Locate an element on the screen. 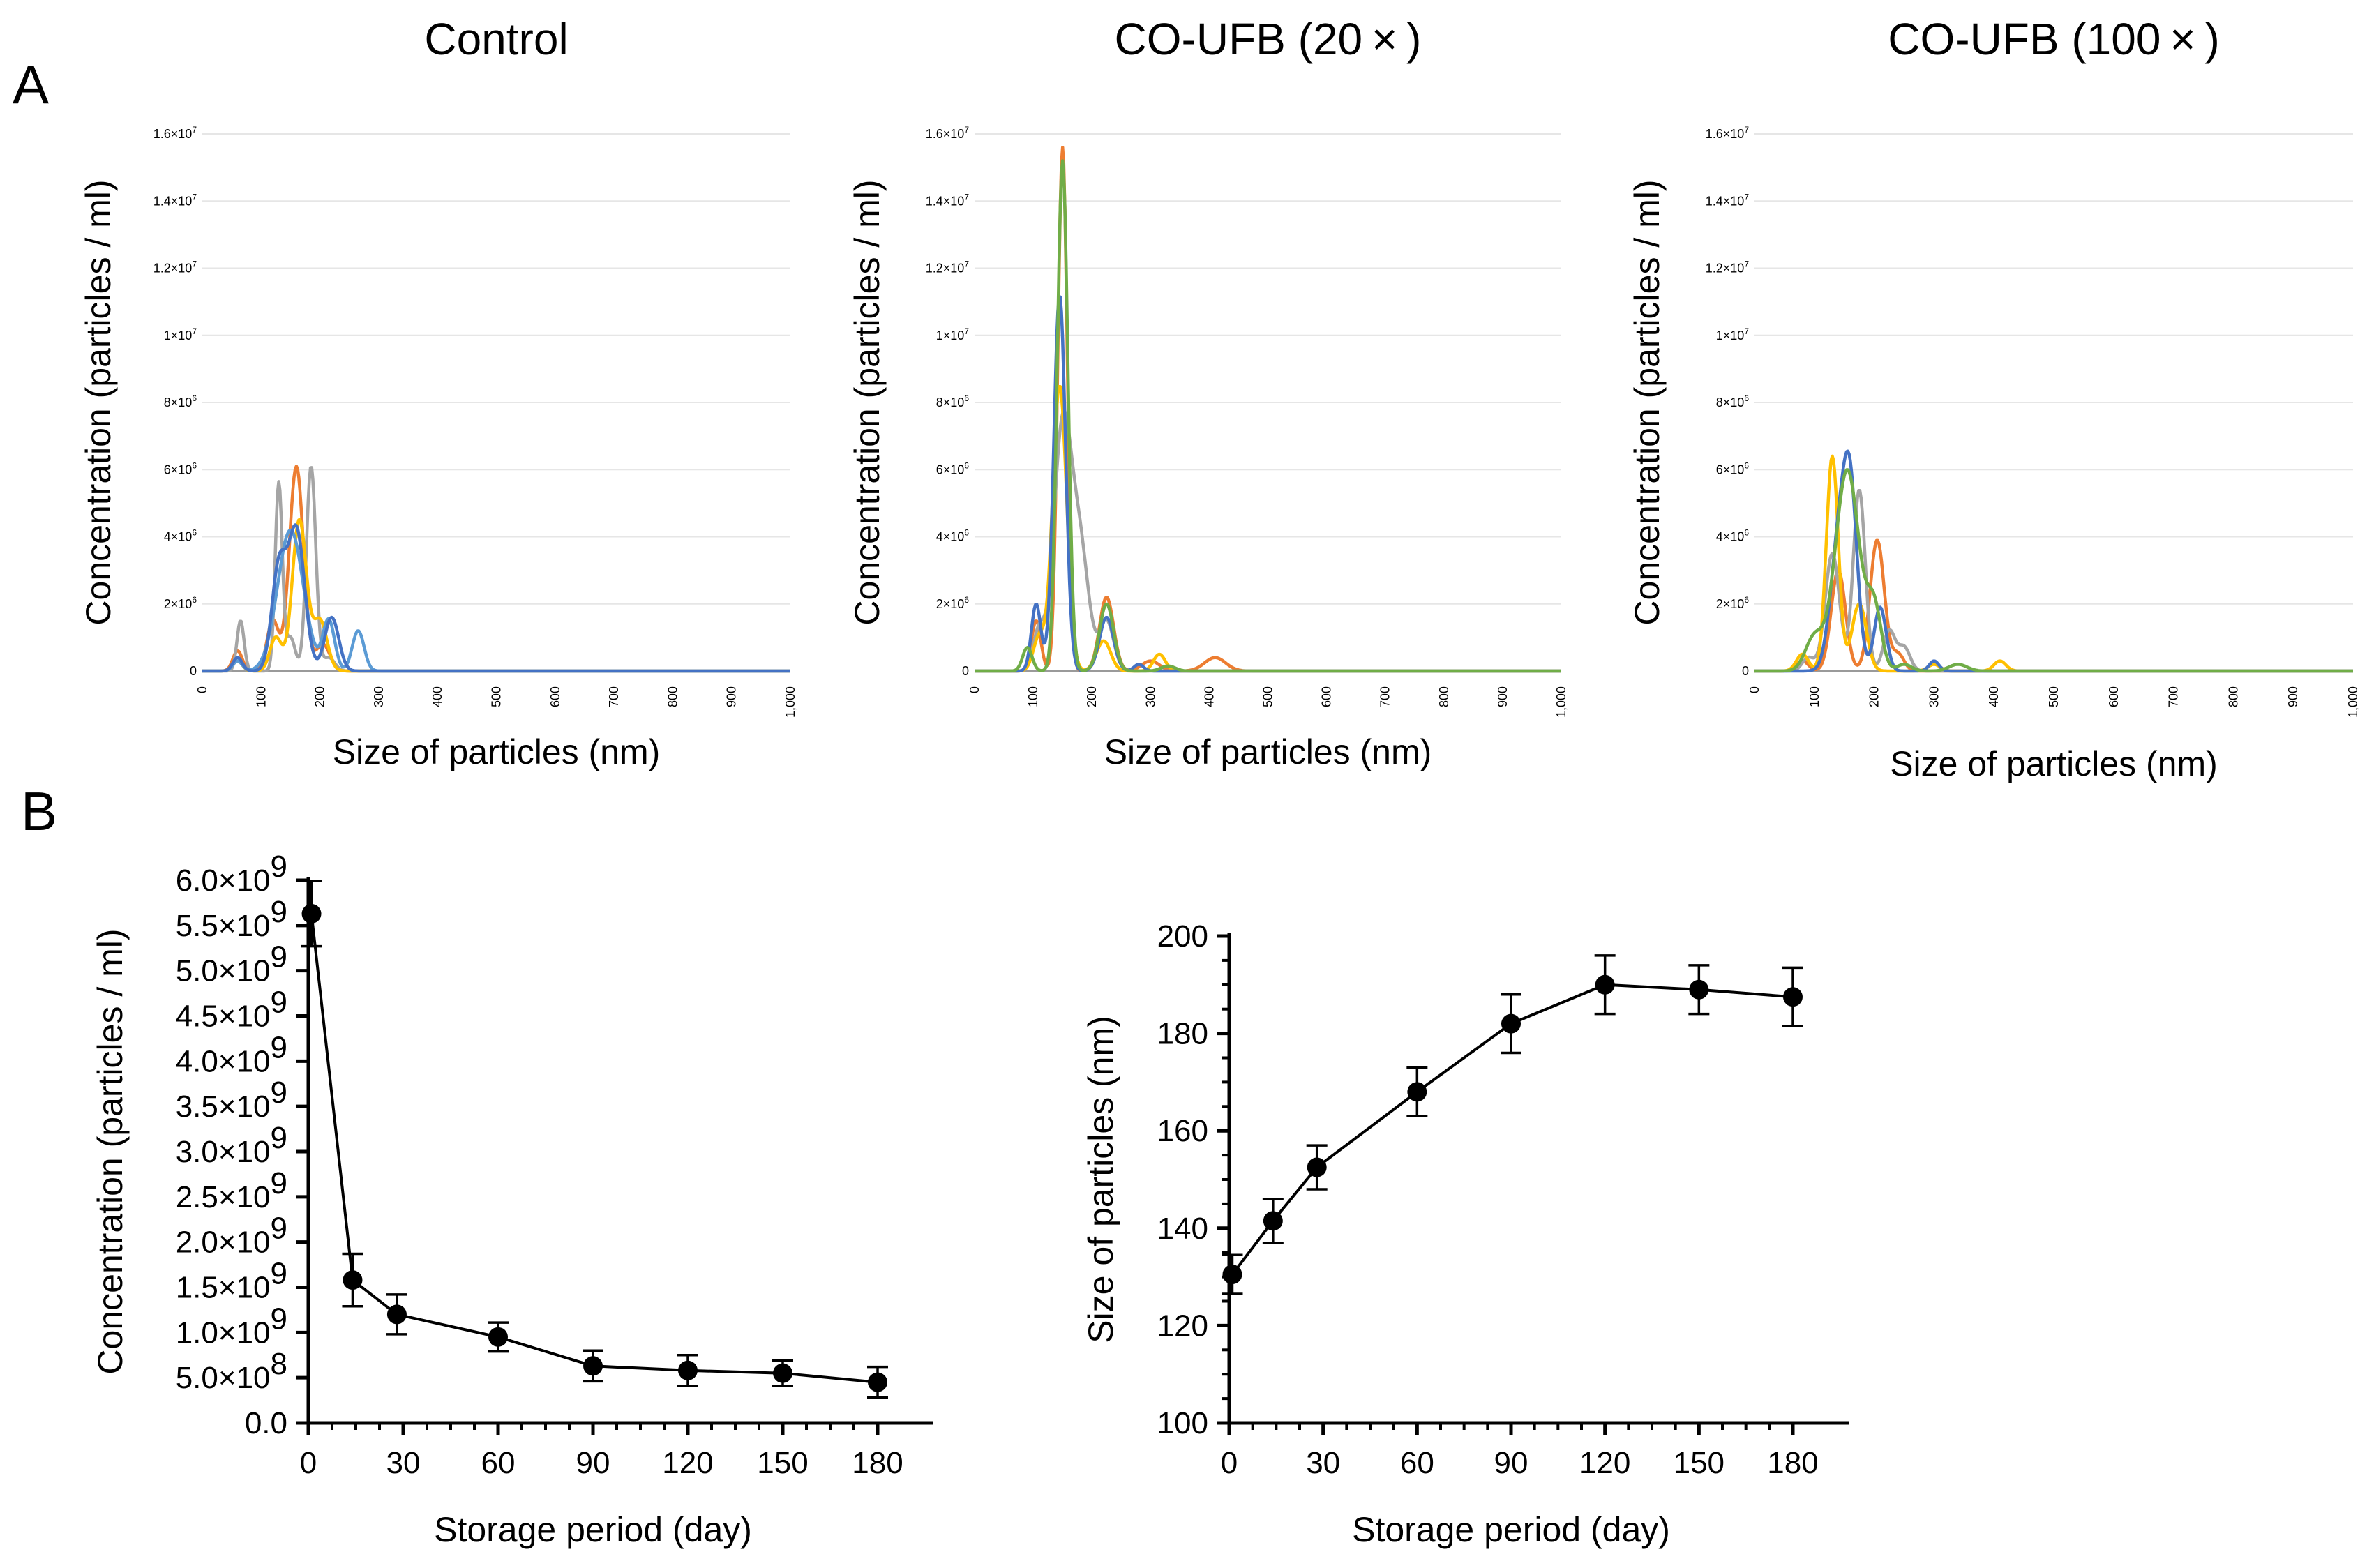 Image resolution: width=2367 pixels, height=1568 pixels. tick-mantissa: 1.6×10 is located at coordinates (173, 134).